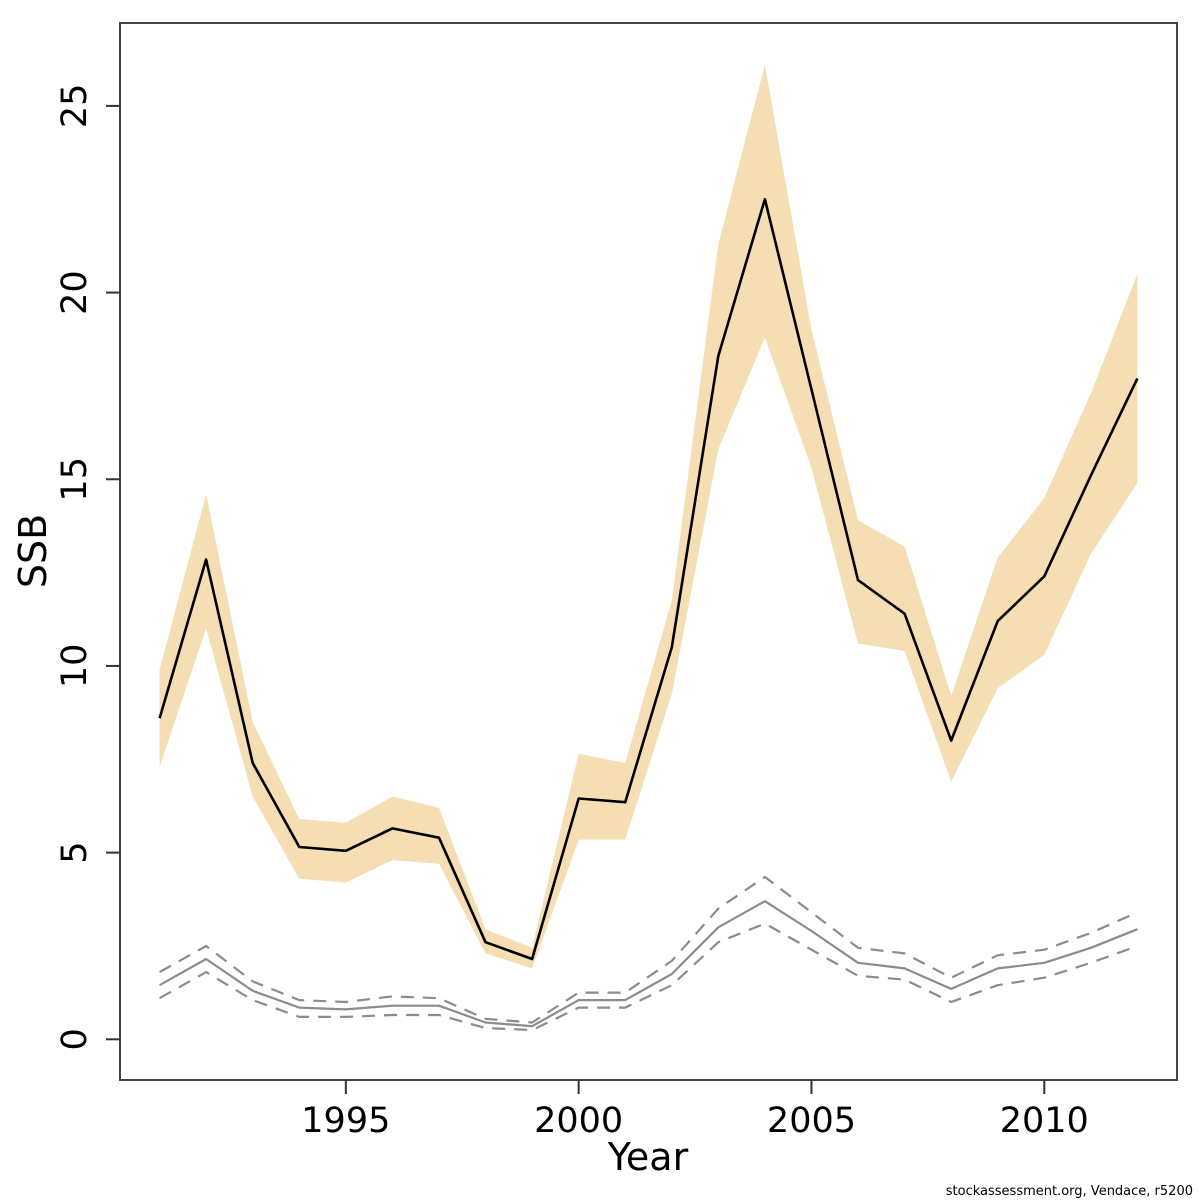 The width and height of the screenshot is (1200, 1200). What do you see at coordinates (345, 1121) in the screenshot?
I see `x-tick-label: 1995` at bounding box center [345, 1121].